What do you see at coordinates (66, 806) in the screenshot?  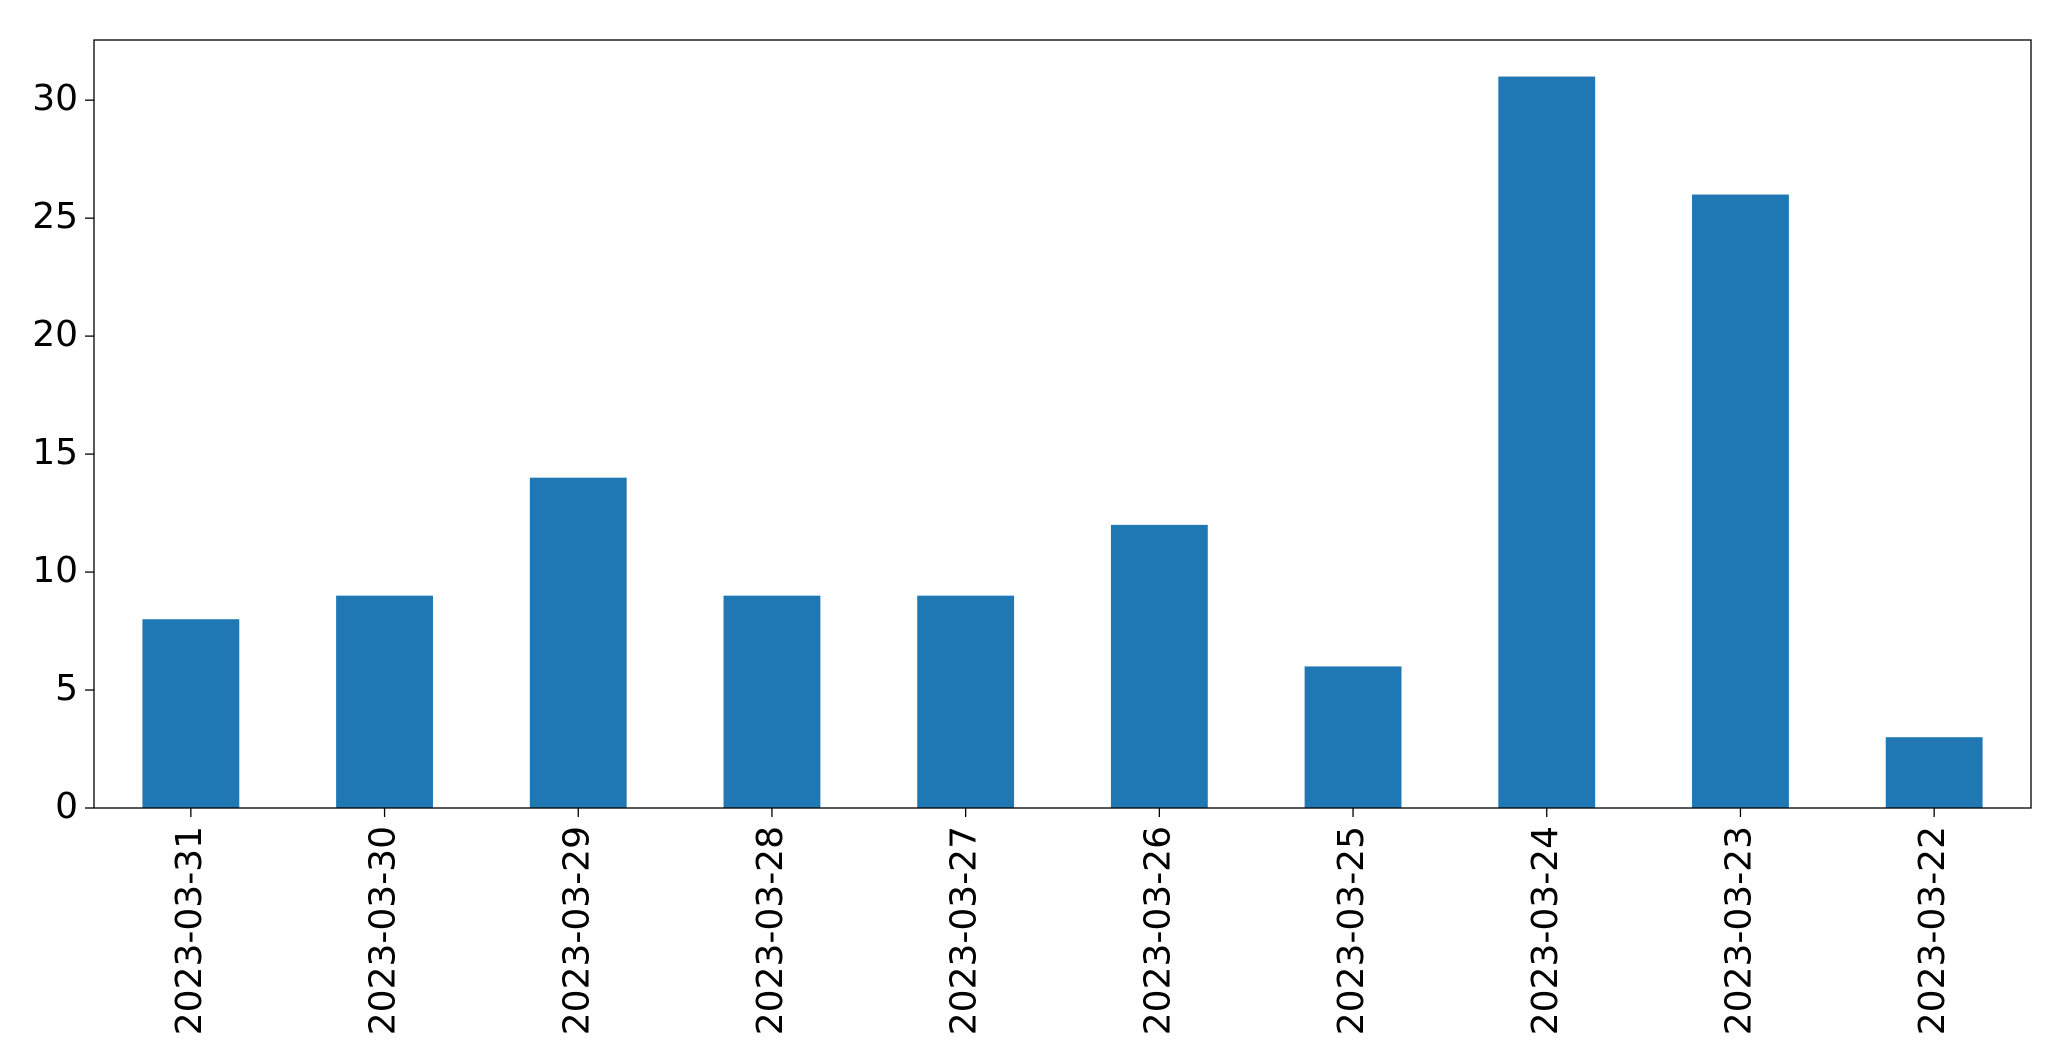 I see `y-tick-label: 0` at bounding box center [66, 806].